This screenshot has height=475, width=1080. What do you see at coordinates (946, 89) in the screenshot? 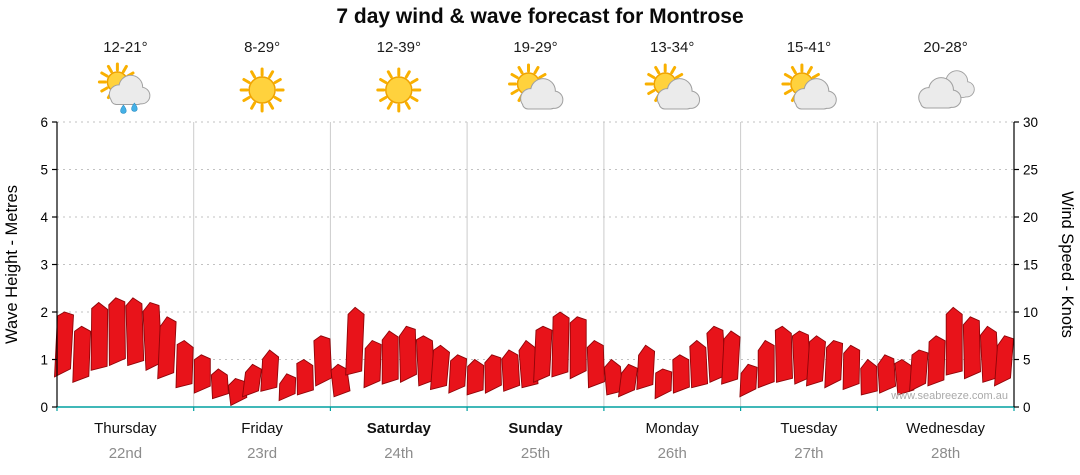
I see `weather-icon-cloudy` at bounding box center [946, 89].